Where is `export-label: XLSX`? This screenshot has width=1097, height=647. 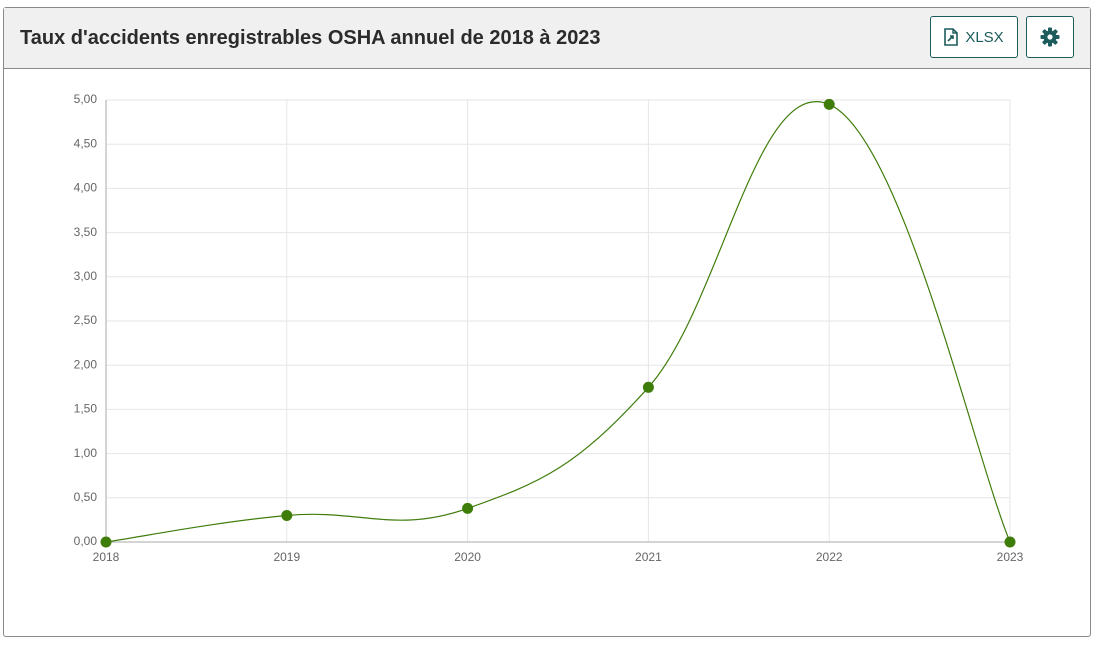 export-label: XLSX is located at coordinates (984, 37).